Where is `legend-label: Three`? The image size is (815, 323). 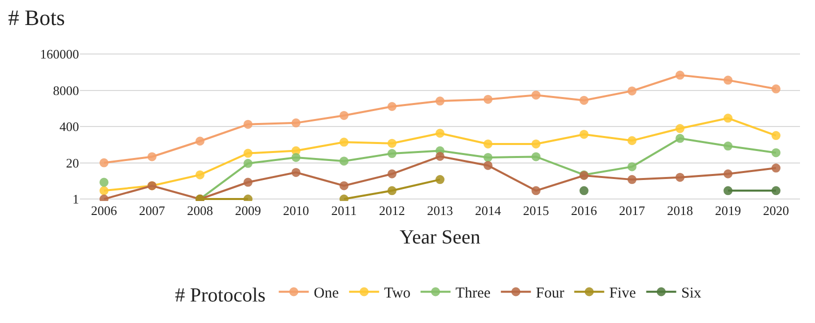
legend-label: Three is located at coordinates (473, 294).